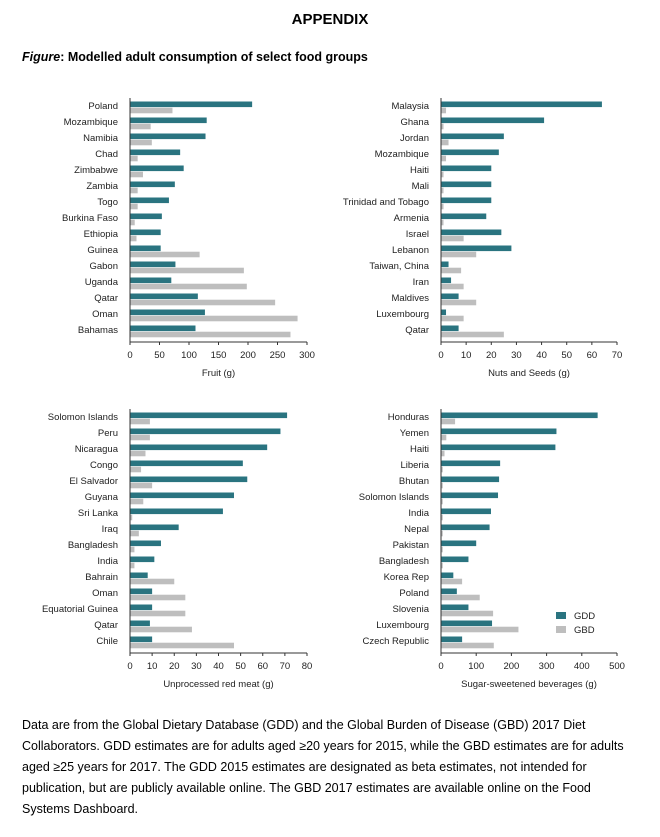 This screenshot has width=660, height=837. I want to click on chart4-x-tick-label: 500, so click(617, 666).